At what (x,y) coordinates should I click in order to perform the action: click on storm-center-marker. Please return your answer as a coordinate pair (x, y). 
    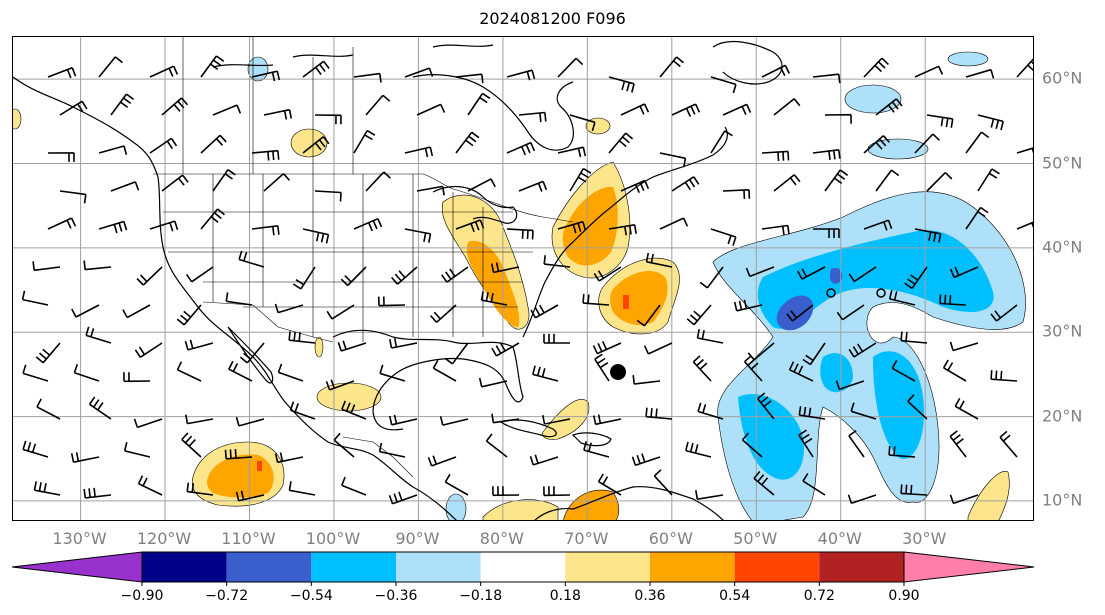
    Looking at the image, I should click on (618, 372).